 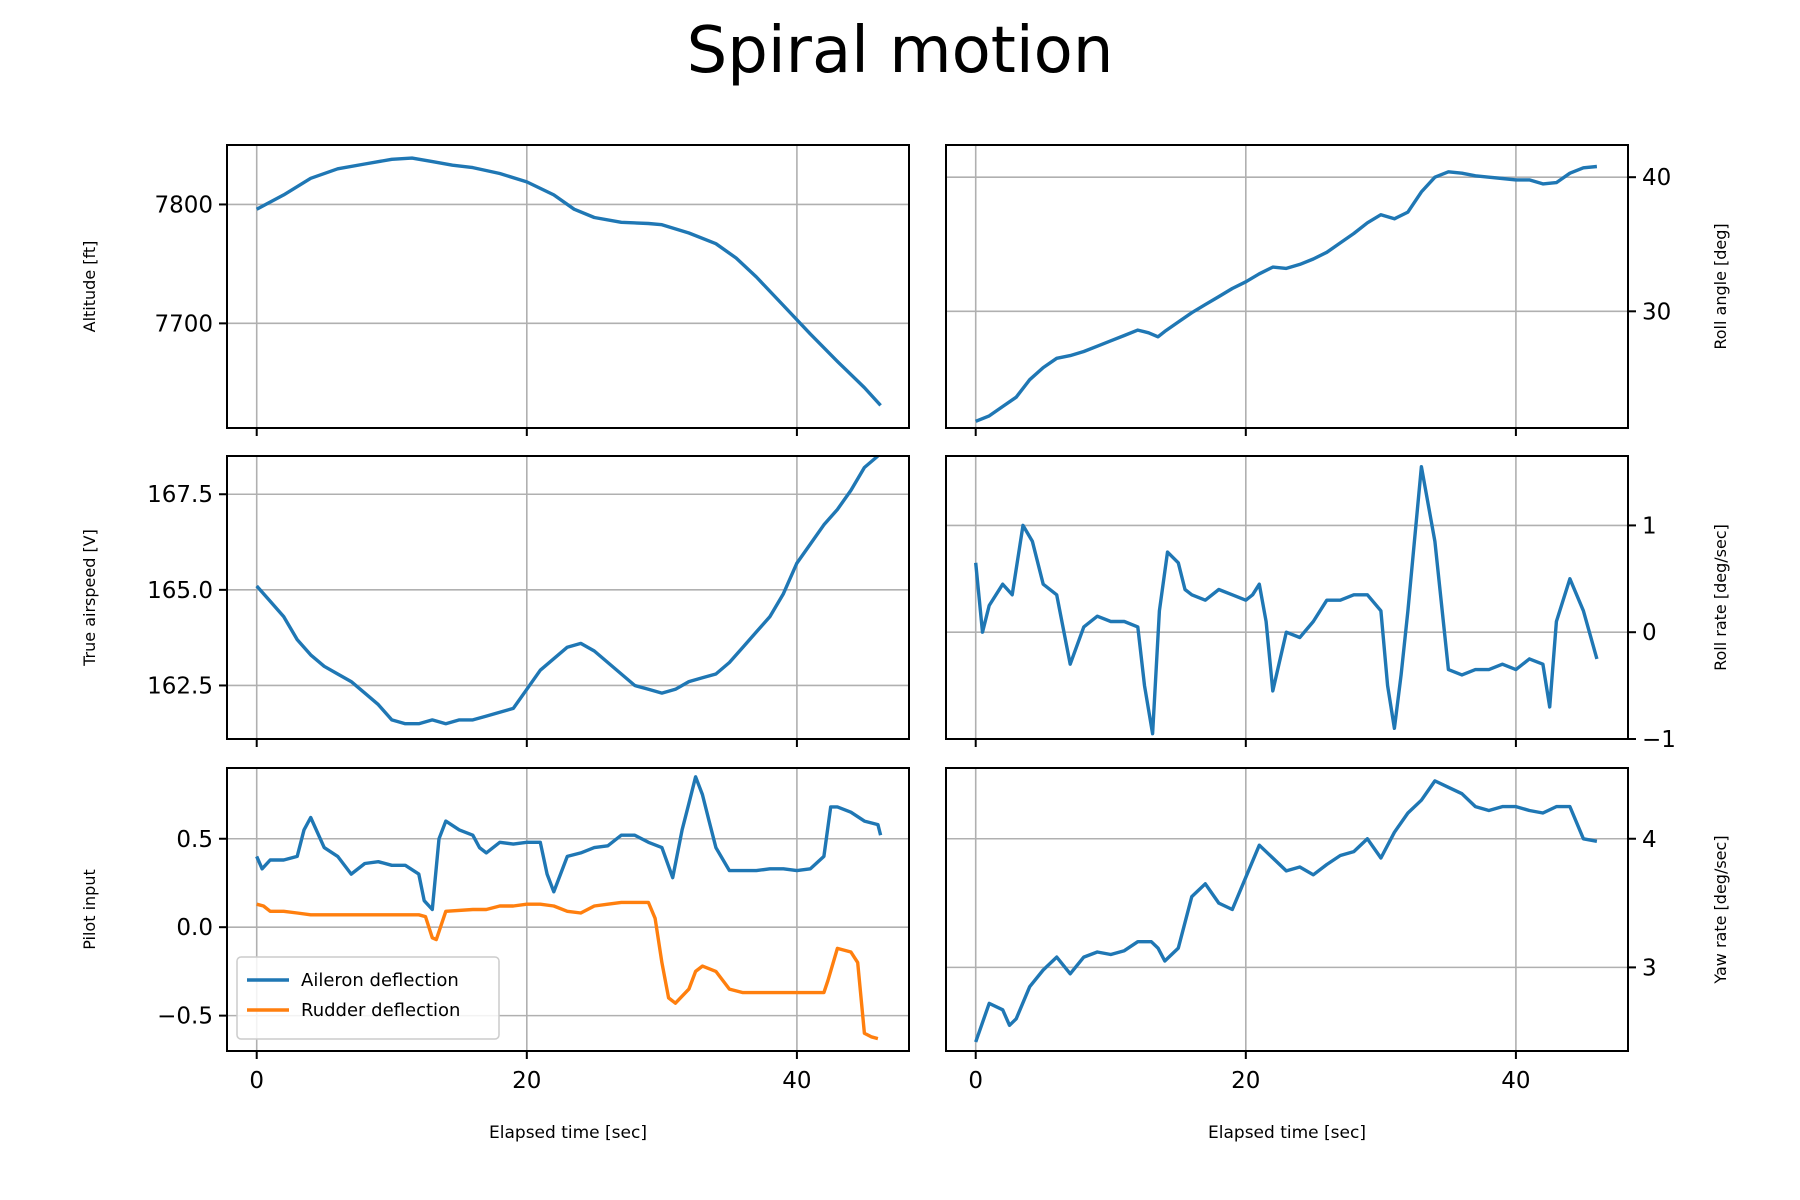 I want to click on panel-altitude: 7800 7700 Altitude [ft], so click(x=495, y=290).